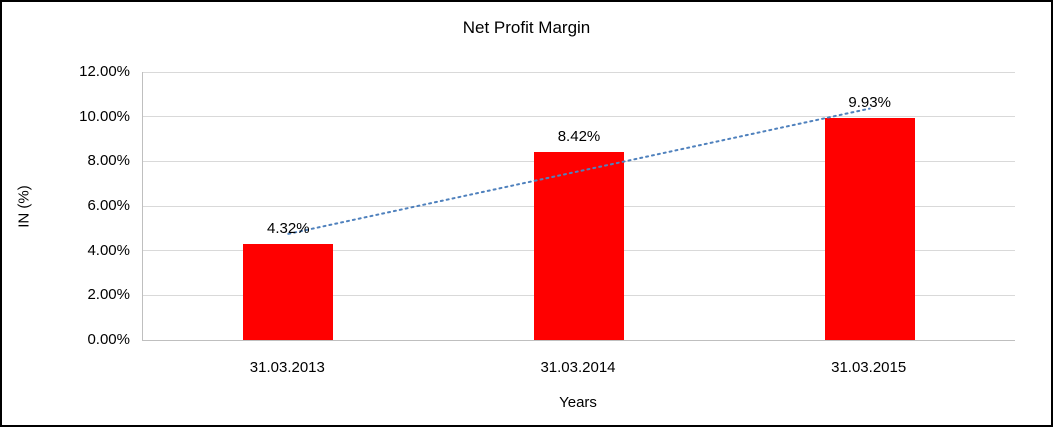 This screenshot has height=427, width=1053. What do you see at coordinates (578, 402) in the screenshot?
I see `x-axis-title: Years` at bounding box center [578, 402].